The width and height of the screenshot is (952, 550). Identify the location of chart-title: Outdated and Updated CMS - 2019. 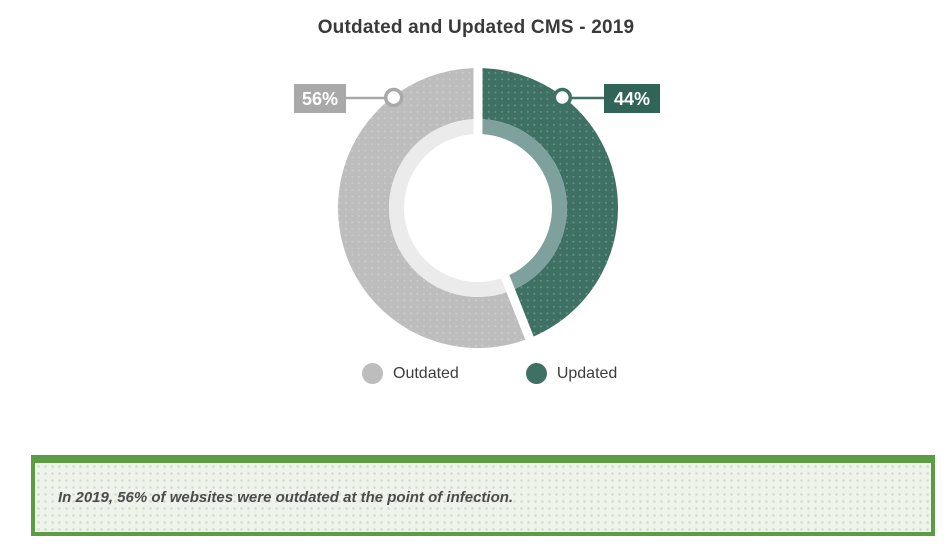
(476, 27).